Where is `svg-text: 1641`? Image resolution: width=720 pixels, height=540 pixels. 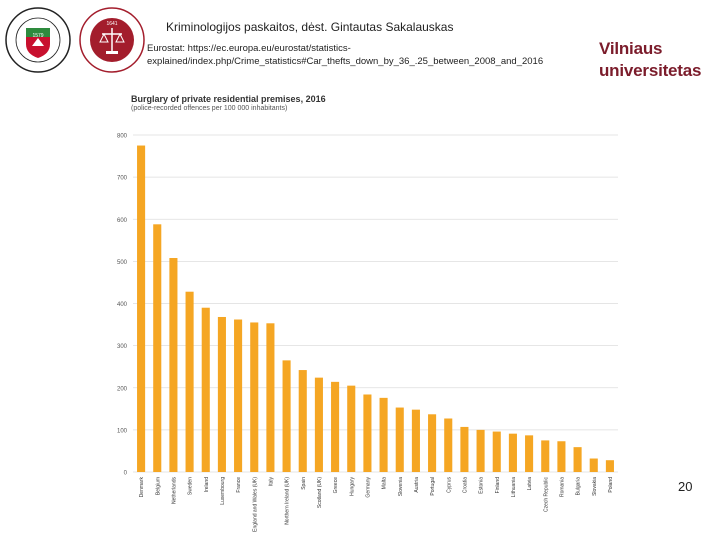 svg-text: 1641 is located at coordinates (111, 24).